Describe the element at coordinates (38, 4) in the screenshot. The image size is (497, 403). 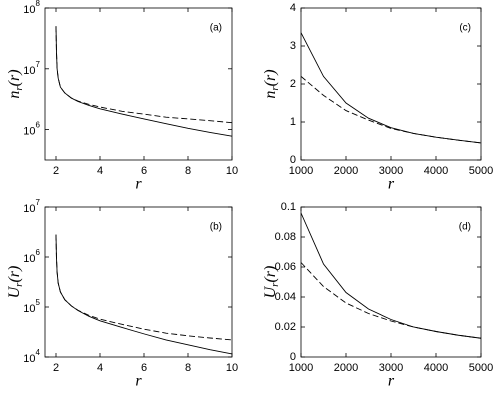
I see `tick-exponent: 8` at that location.